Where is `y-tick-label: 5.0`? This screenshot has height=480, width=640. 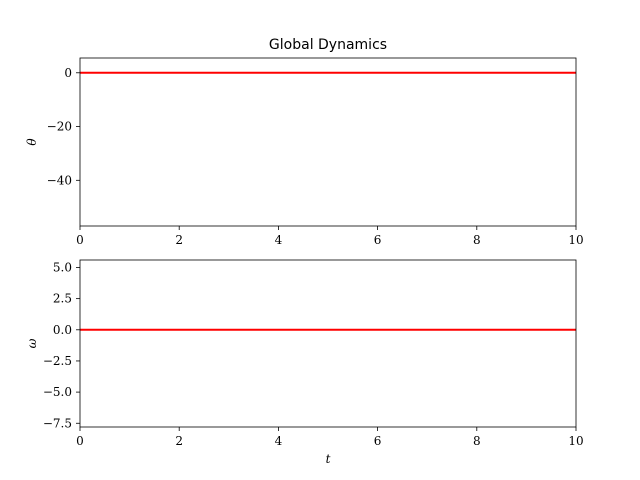
y-tick-label: 5.0 is located at coordinates (62, 267).